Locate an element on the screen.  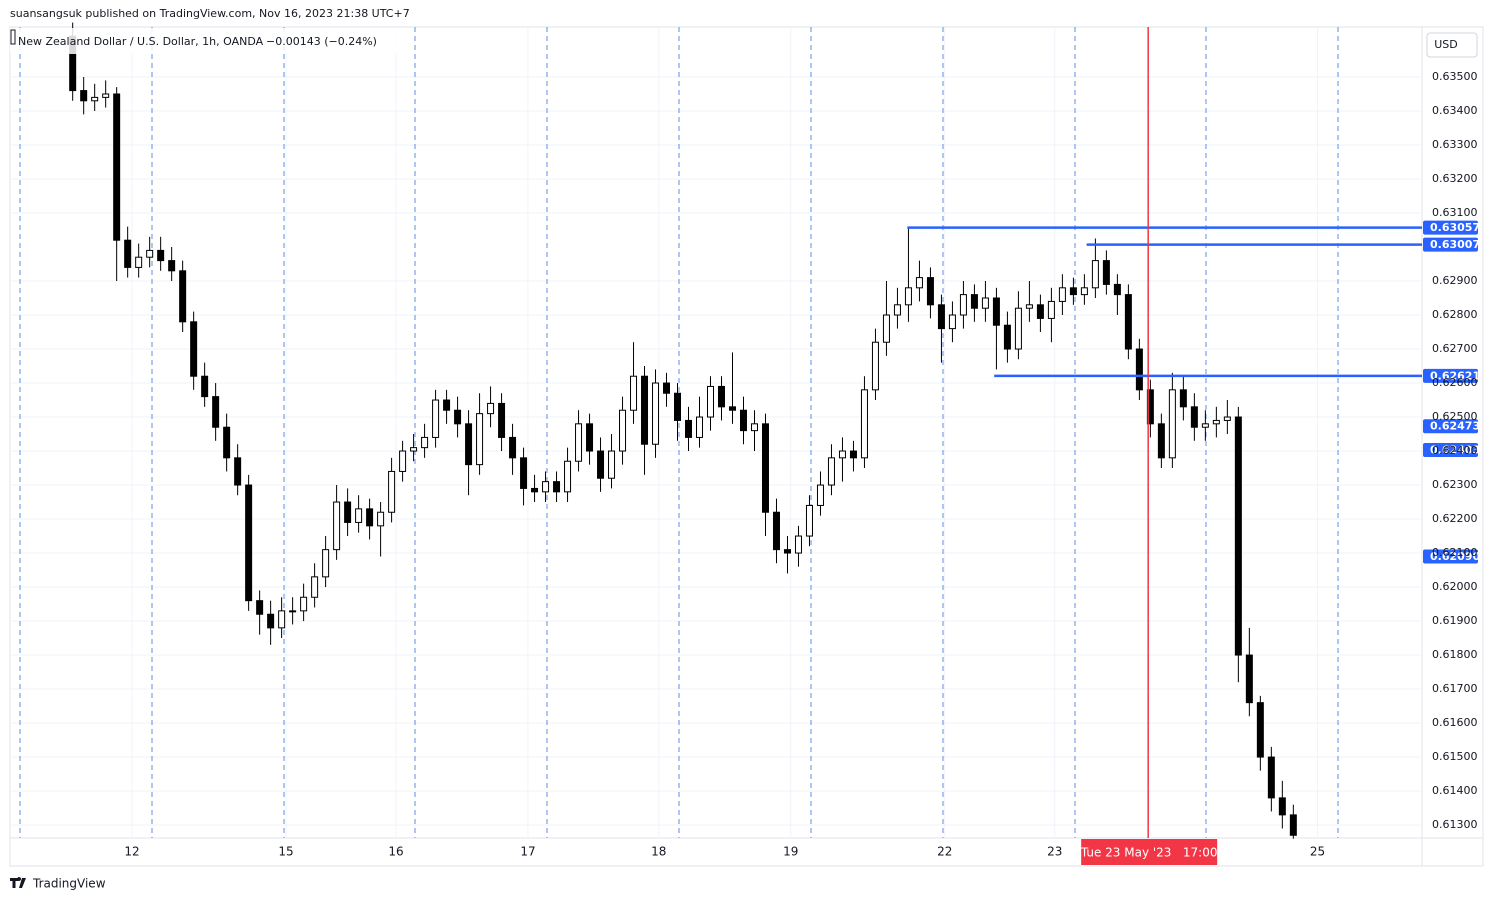
x-tick-label: 22 is located at coordinates (944, 852).